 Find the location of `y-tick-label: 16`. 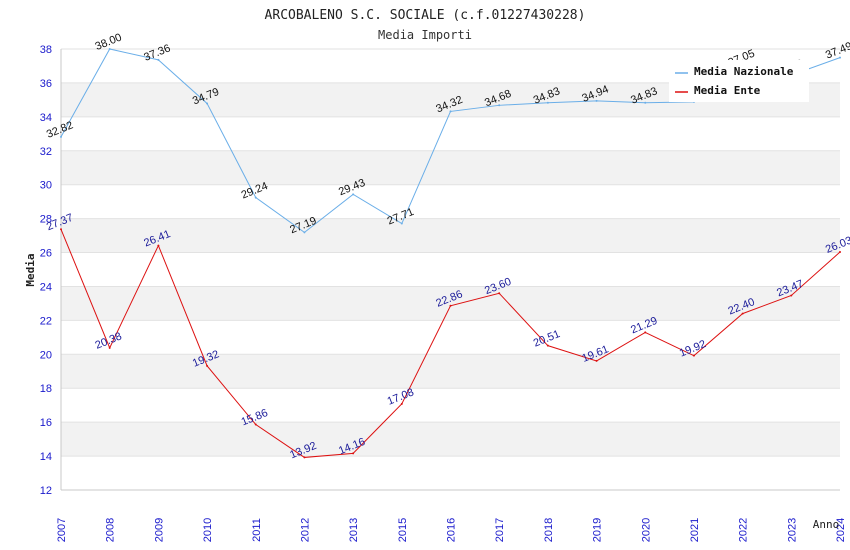

y-tick-label: 16 is located at coordinates (46, 423).